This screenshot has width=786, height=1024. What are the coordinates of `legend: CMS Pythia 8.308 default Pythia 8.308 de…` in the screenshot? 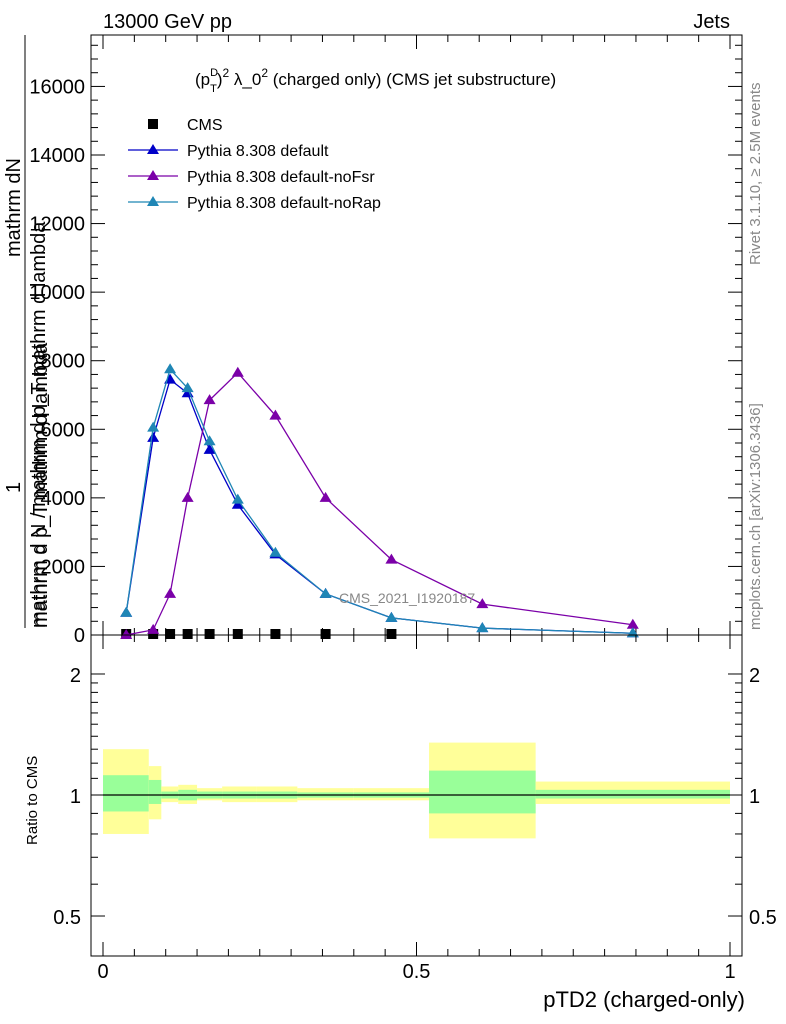 It's located at (254, 164).